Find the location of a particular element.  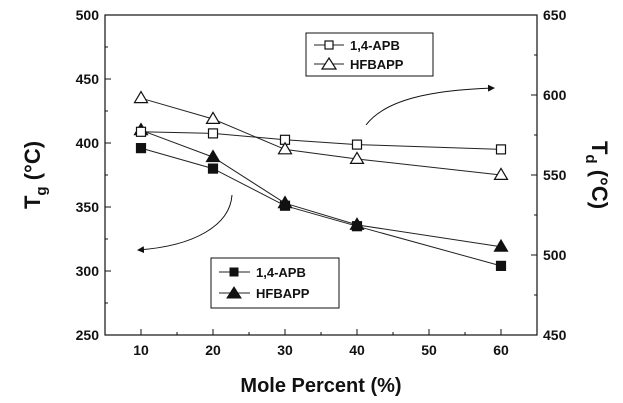

legend-left-axis: 1,4-APB HFBAPP is located at coordinates (275, 283).